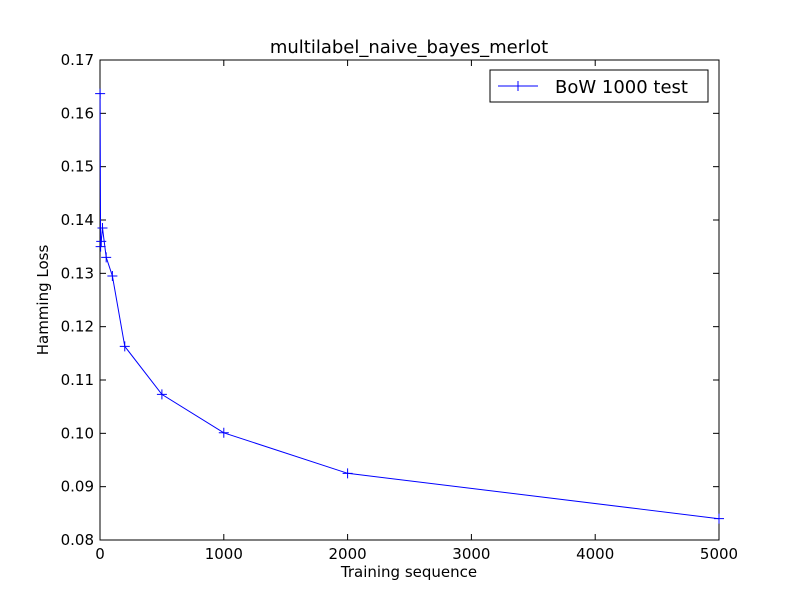 The image size is (800, 600). I want to click on x-tick-label: 5000, so click(719, 554).